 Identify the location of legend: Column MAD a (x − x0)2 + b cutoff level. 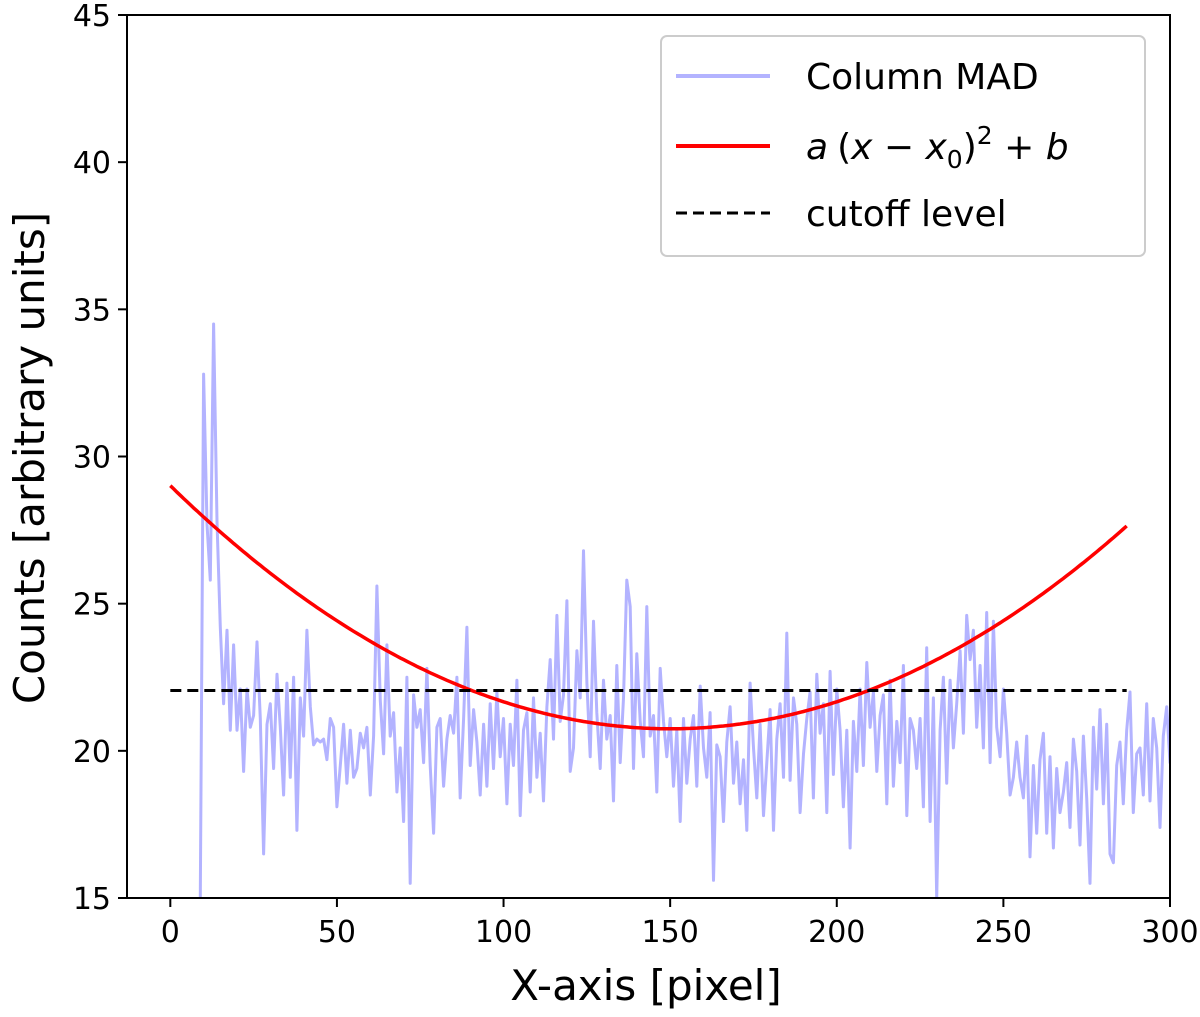
(903, 146).